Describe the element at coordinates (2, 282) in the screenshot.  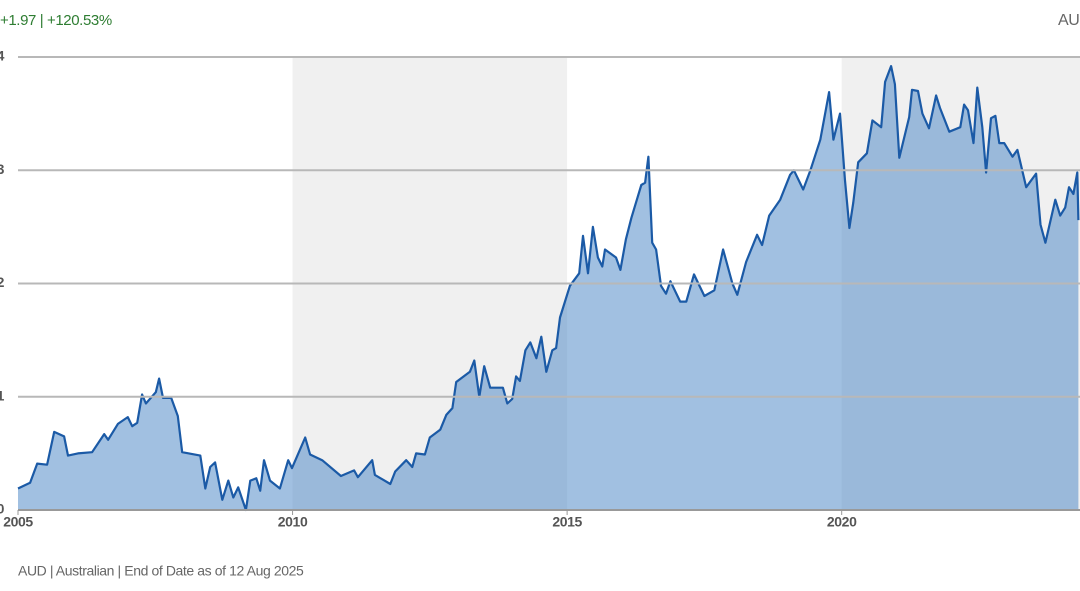
I see `y-tick-label: 2` at that location.